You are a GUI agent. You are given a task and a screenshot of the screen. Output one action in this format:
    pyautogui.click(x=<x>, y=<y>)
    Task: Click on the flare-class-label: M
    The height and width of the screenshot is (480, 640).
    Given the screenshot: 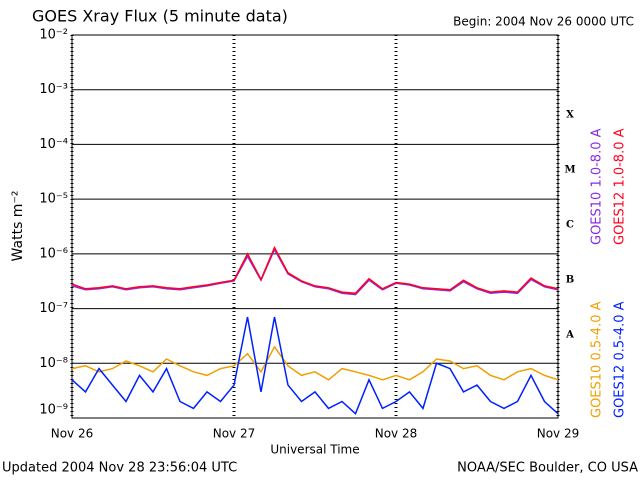 What is the action you would take?
    pyautogui.click(x=569, y=170)
    